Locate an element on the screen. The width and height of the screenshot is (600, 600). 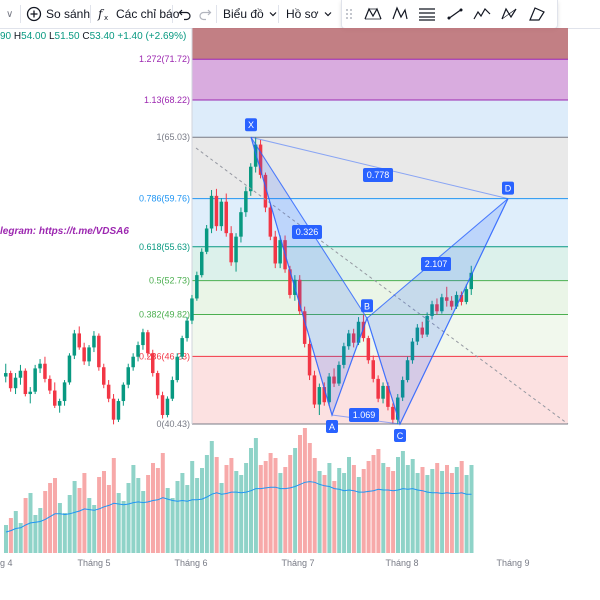
fib-level-label: 1(65.03) is located at coordinates (173, 137).